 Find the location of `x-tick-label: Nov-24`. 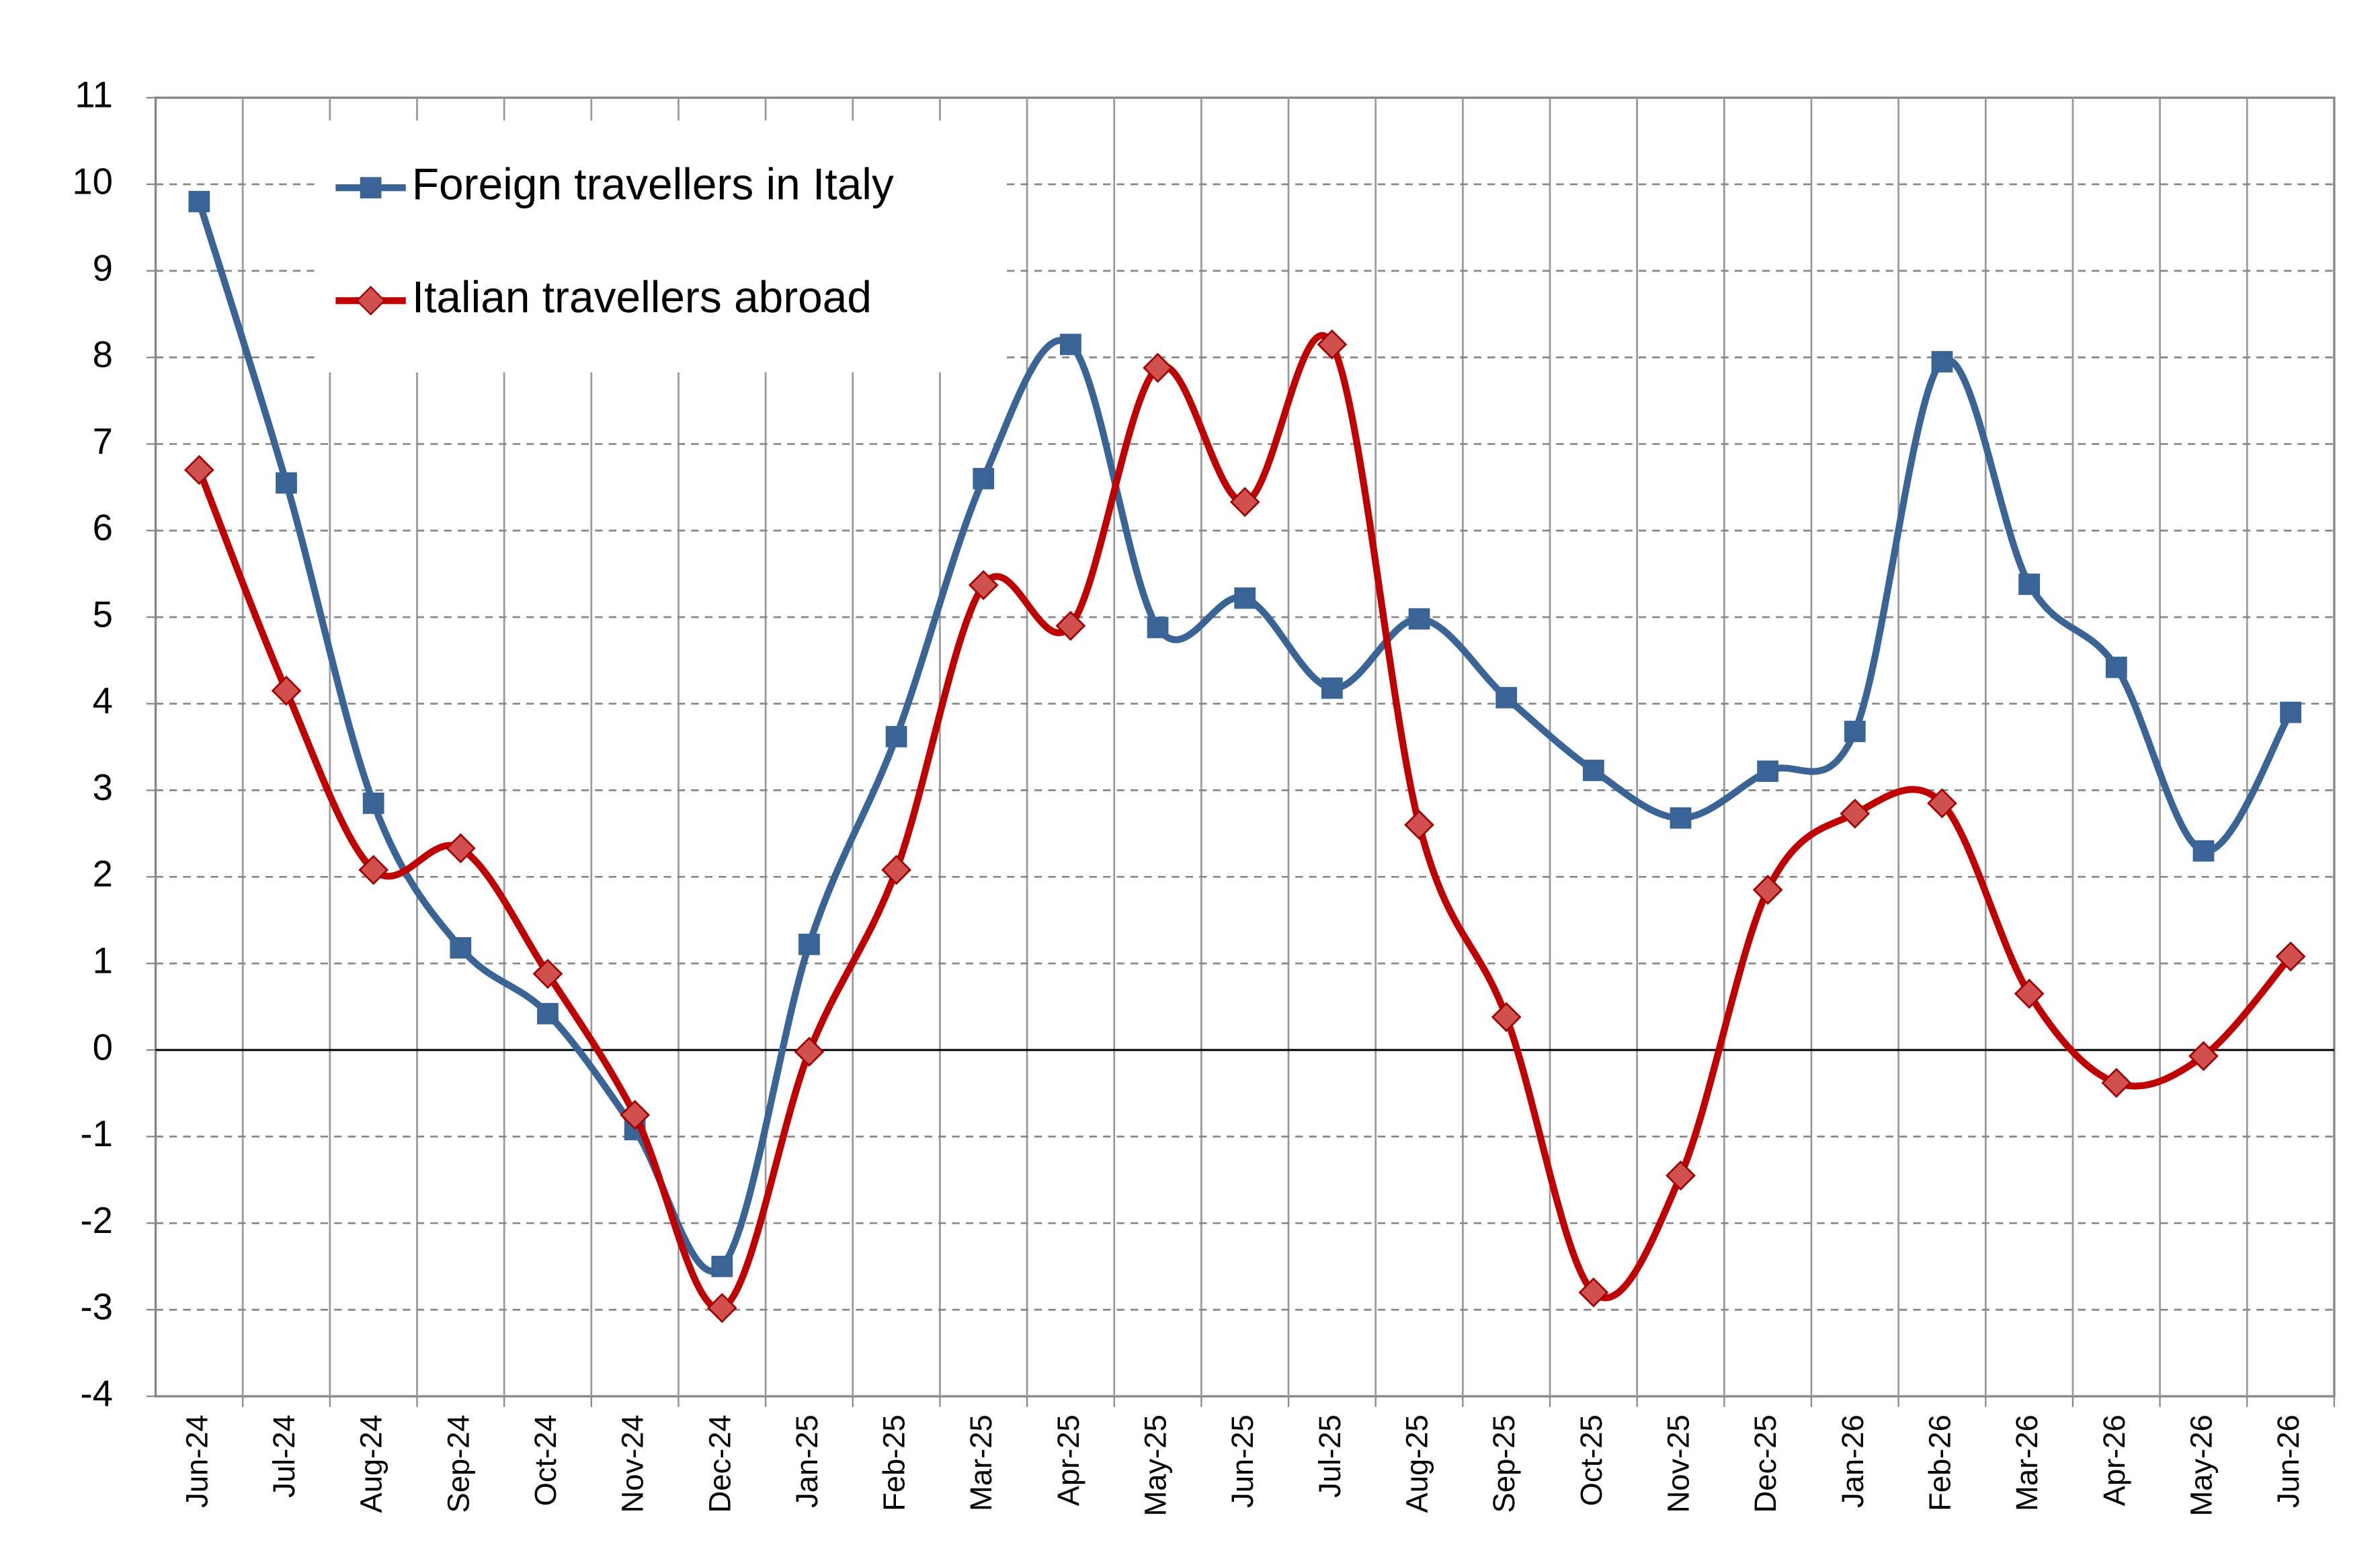

x-tick-label: Nov-24 is located at coordinates (633, 1463).